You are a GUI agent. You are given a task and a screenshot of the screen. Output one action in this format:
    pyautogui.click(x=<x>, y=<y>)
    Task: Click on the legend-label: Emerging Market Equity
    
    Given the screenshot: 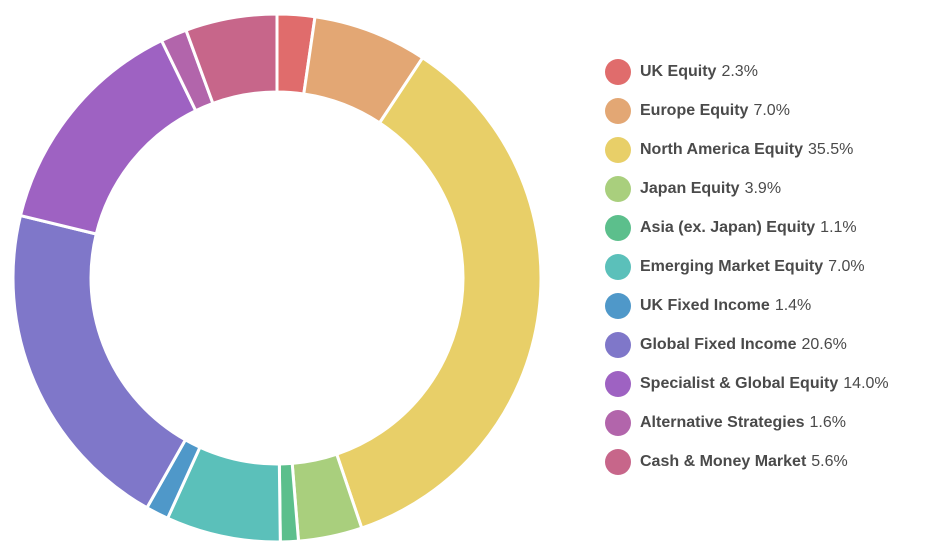 What is the action you would take?
    pyautogui.click(x=732, y=266)
    